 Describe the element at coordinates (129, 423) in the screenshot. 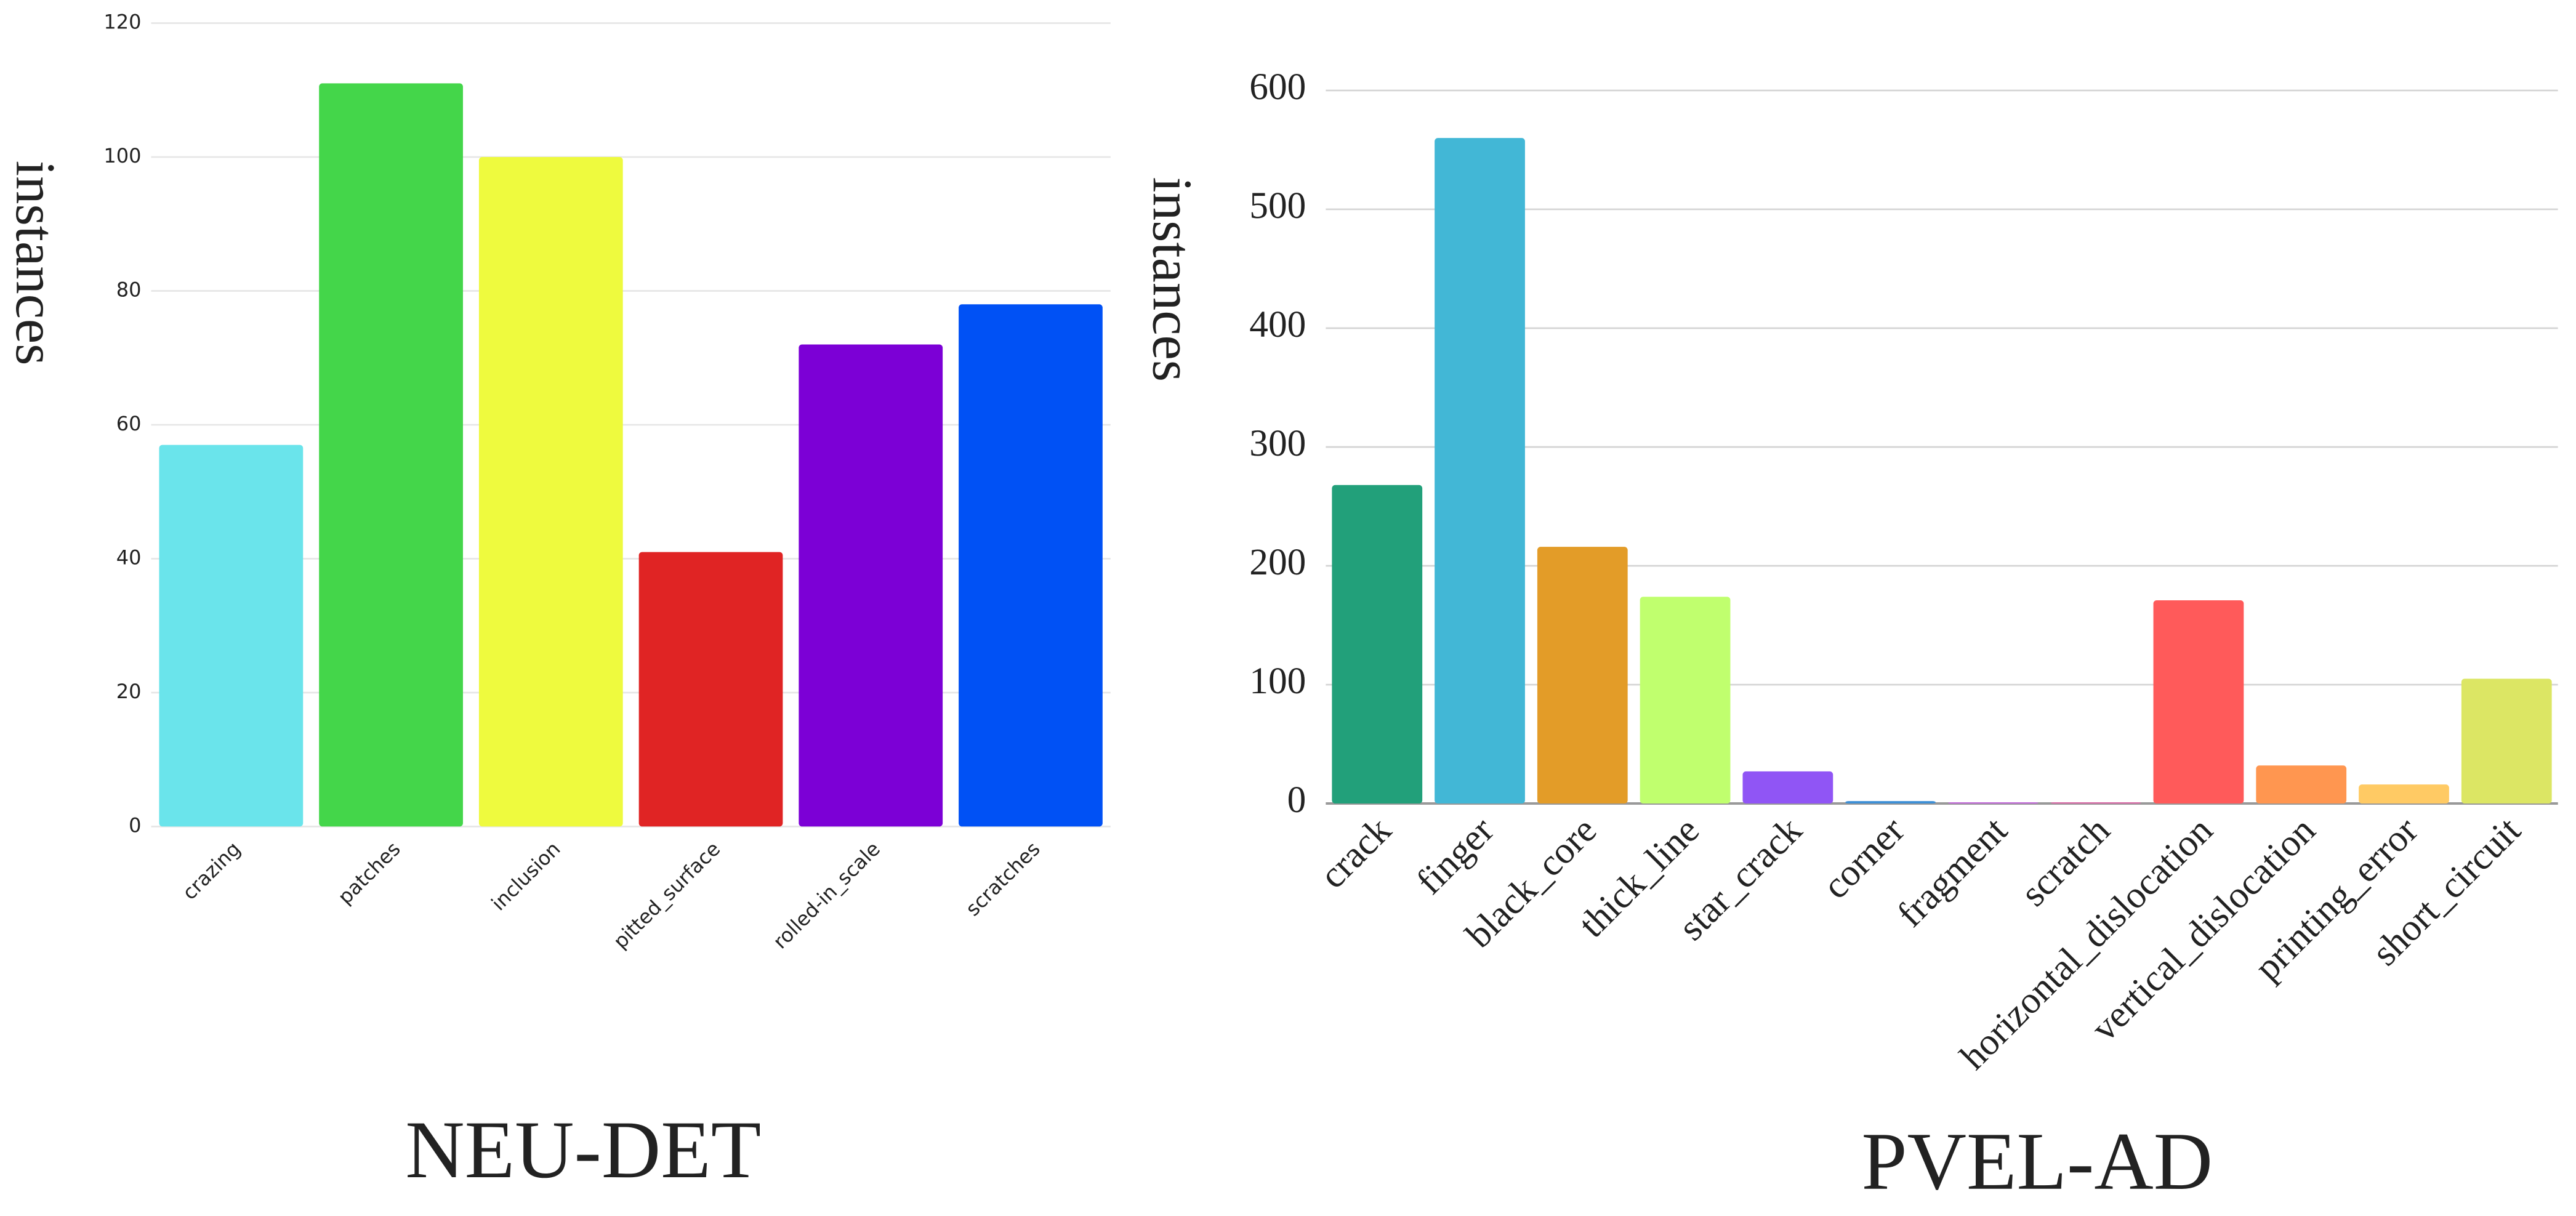

I see `y-tick-label: 60` at that location.